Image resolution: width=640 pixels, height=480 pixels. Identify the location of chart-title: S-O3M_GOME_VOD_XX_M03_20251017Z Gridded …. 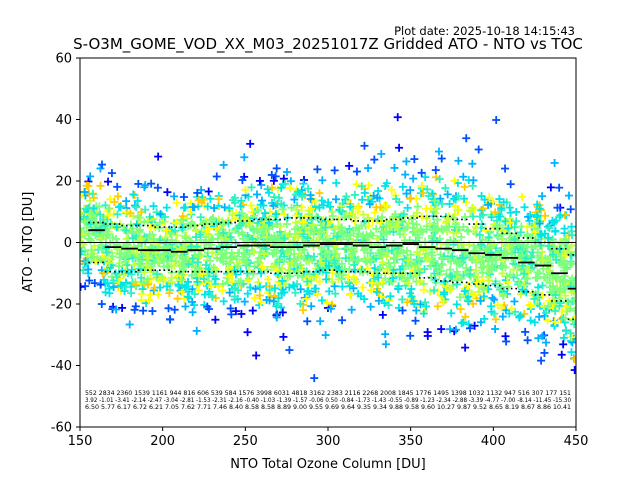
(328, 44).